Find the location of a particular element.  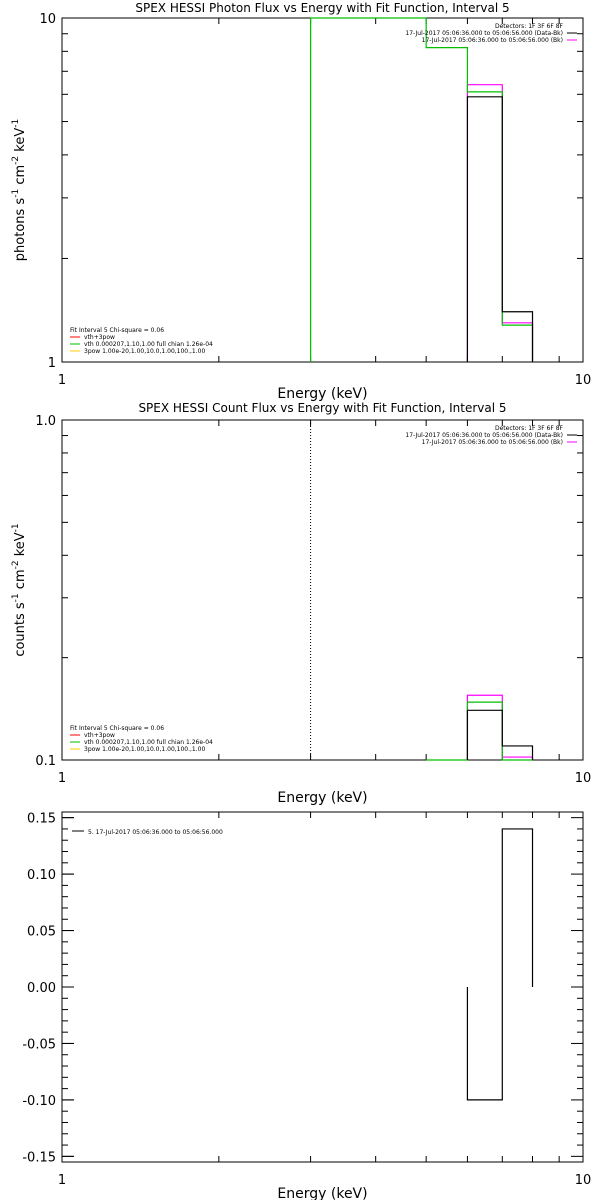

y-tick-label: 0.10 is located at coordinates (41, 875).